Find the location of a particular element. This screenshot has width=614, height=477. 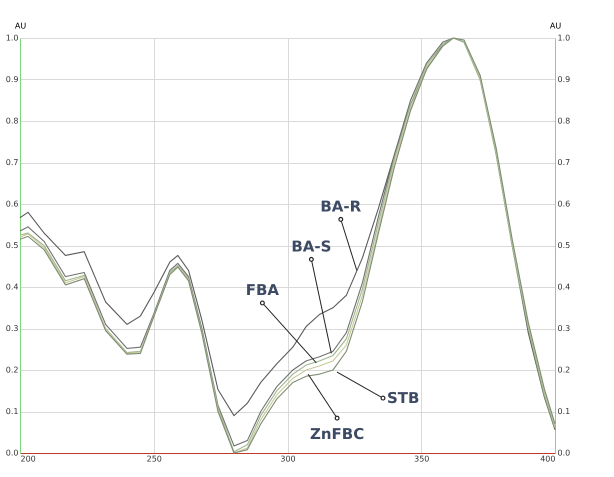

y2-tick-label: 0.0 is located at coordinates (564, 453).